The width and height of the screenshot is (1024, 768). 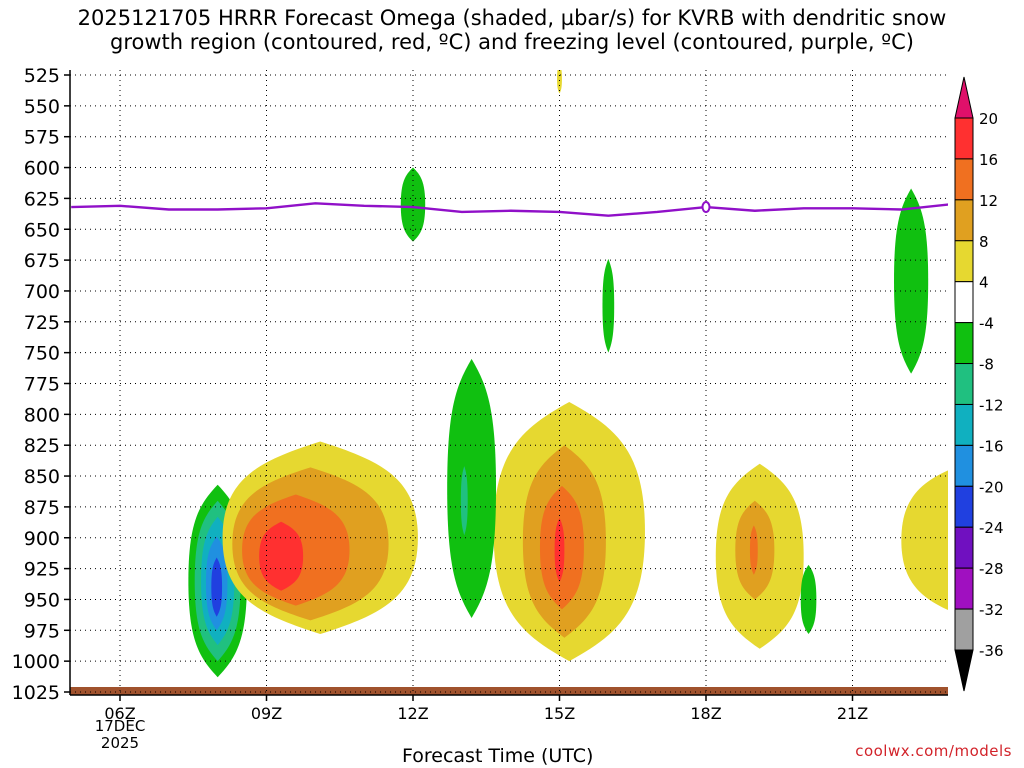 What do you see at coordinates (991, 446) in the screenshot?
I see `colorbar-label-8: -16` at bounding box center [991, 446].